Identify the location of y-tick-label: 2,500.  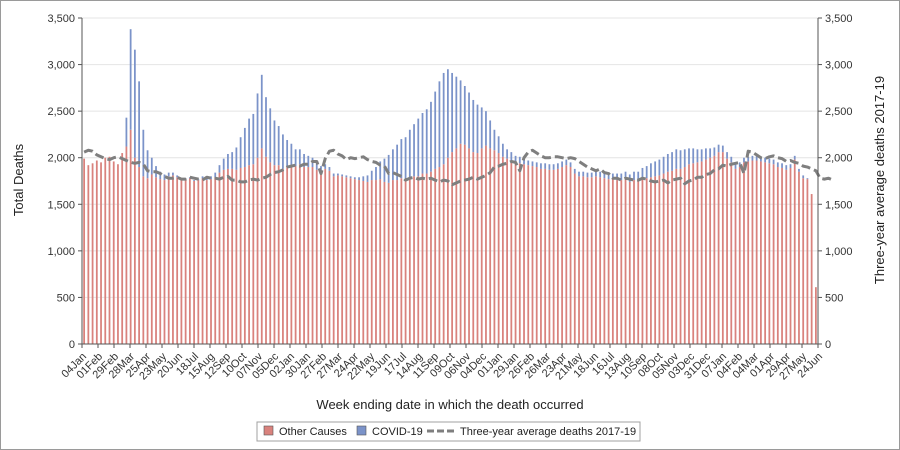
(61, 112).